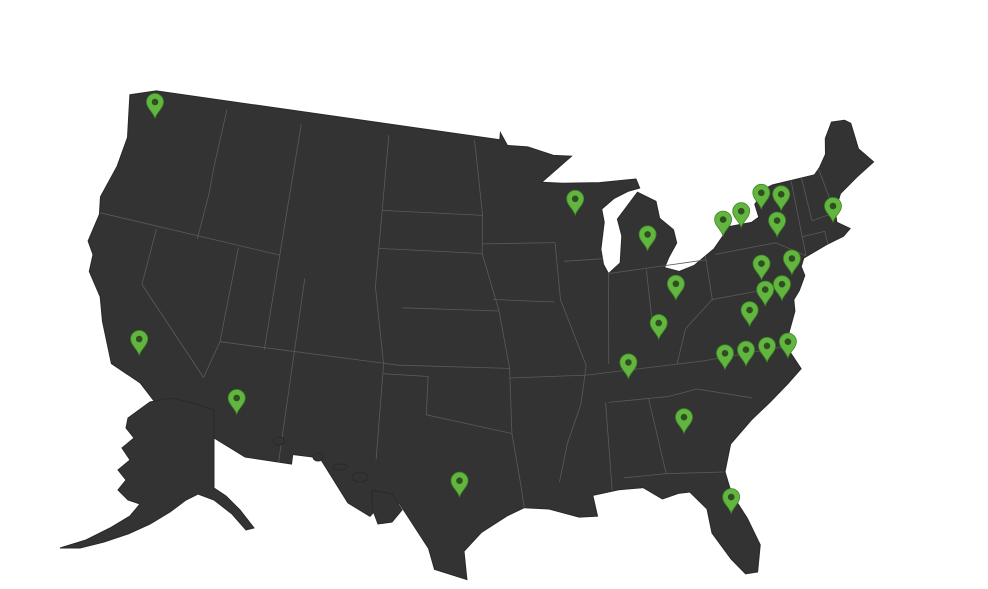 This screenshot has height=589, width=988. What do you see at coordinates (337, 480) in the screenshot?
I see `hawaii-islands` at bounding box center [337, 480].